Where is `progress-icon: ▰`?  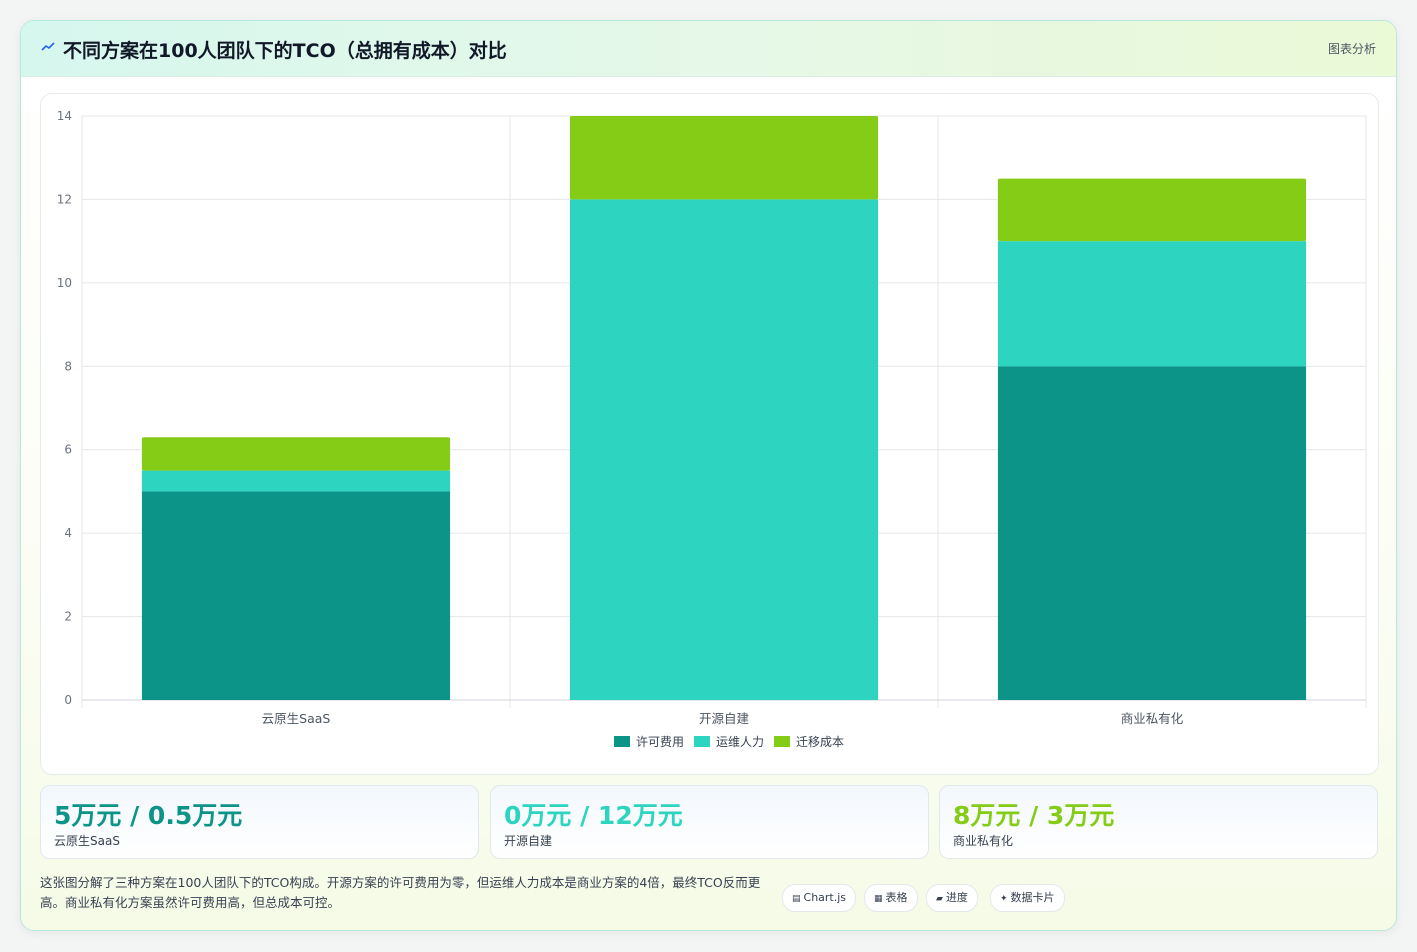 progress-icon: ▰ is located at coordinates (939, 899).